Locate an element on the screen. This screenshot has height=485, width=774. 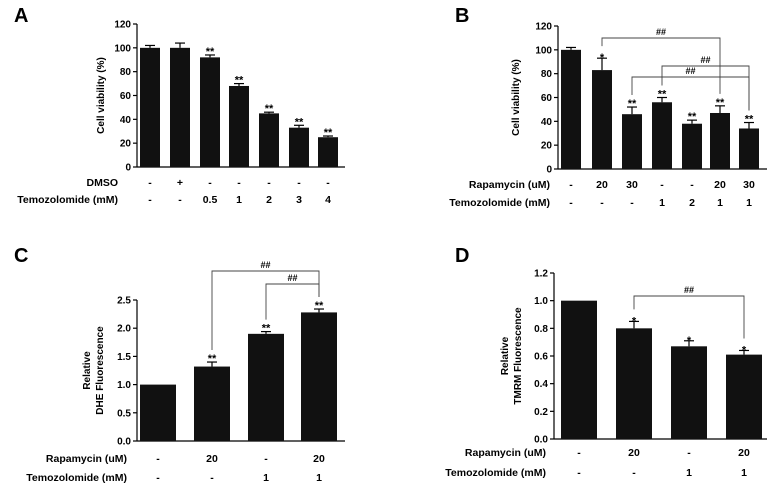
y-axis-label: Cell viability (%) is located at coordinates (101, 95).